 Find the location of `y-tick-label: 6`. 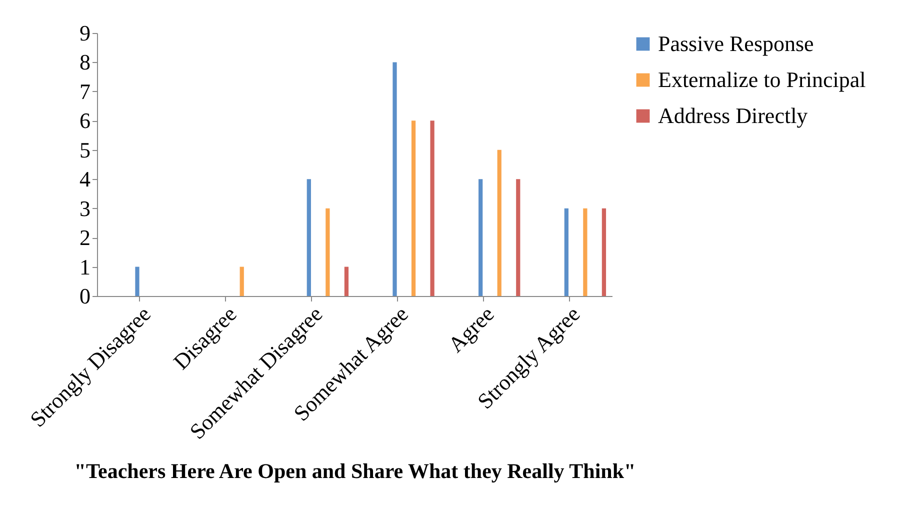

y-tick-label: 6 is located at coordinates (85, 121).